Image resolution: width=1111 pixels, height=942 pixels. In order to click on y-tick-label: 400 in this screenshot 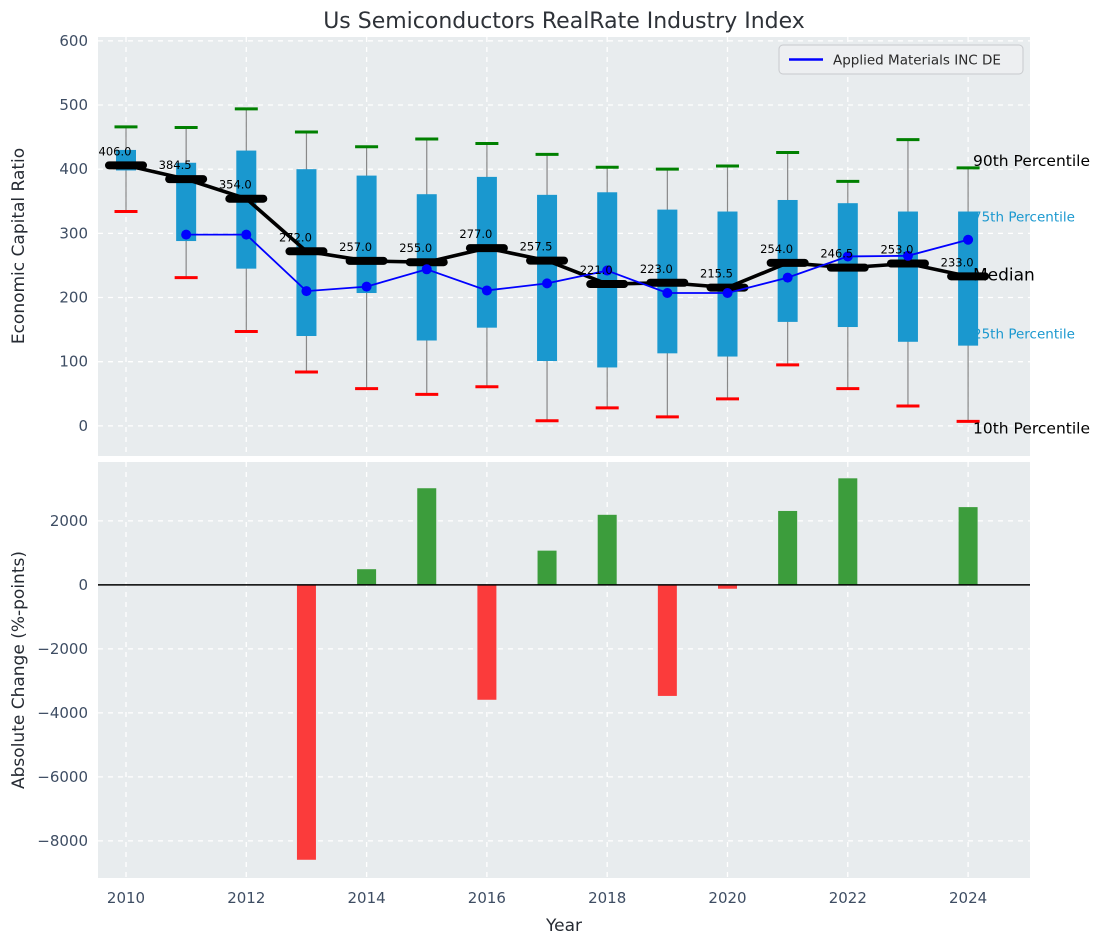, I will do `click(73, 169)`.